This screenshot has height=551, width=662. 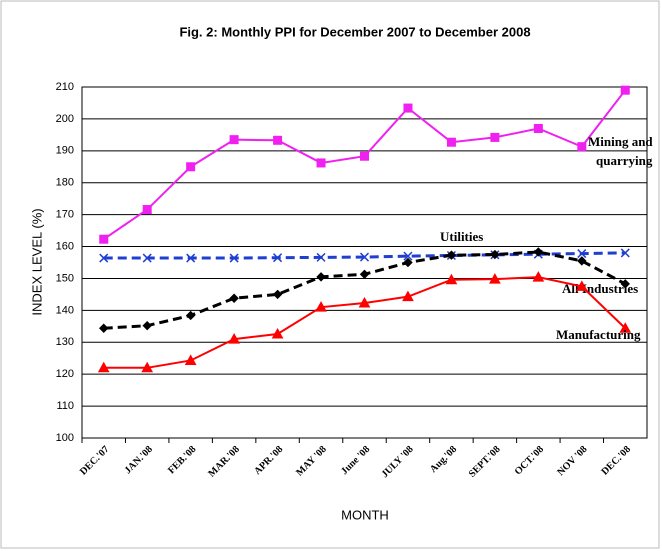 I want to click on y-tick-label: 140, so click(x=65, y=310).